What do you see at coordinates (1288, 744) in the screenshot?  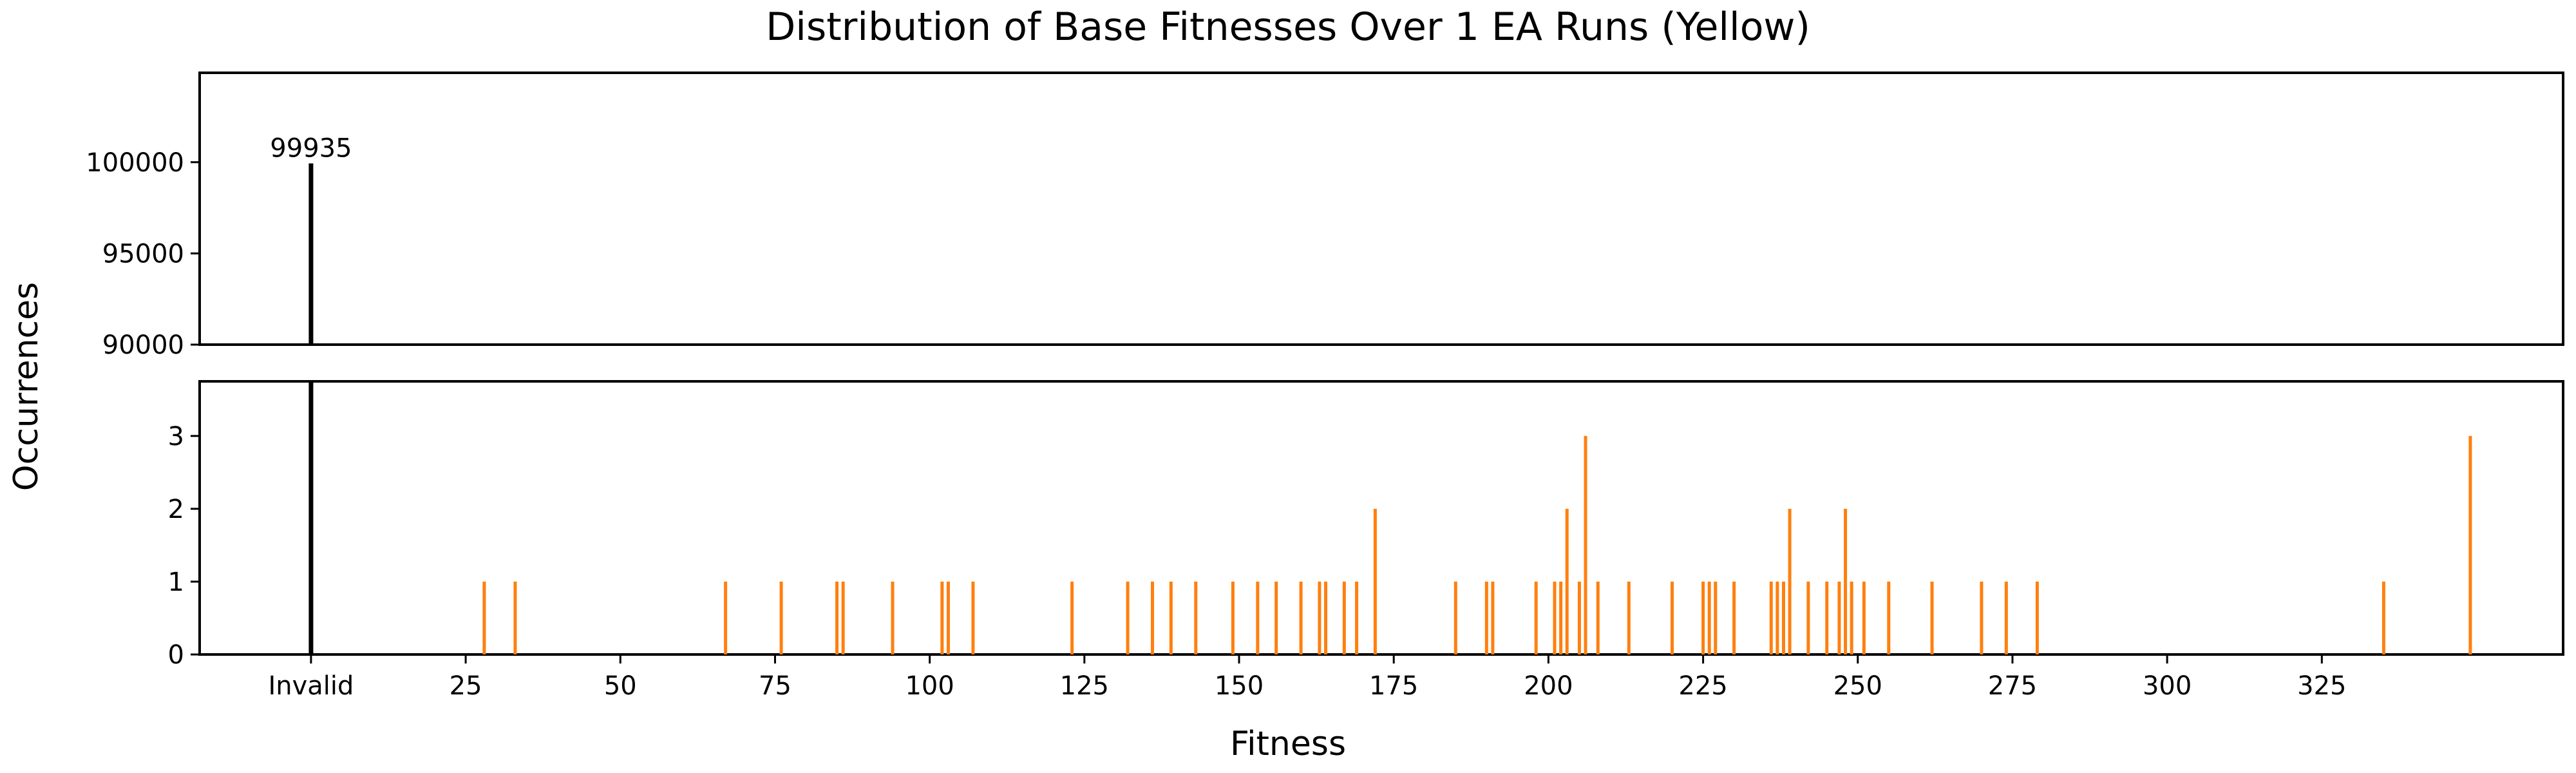 I see `x-axis-label: Fitness` at bounding box center [1288, 744].